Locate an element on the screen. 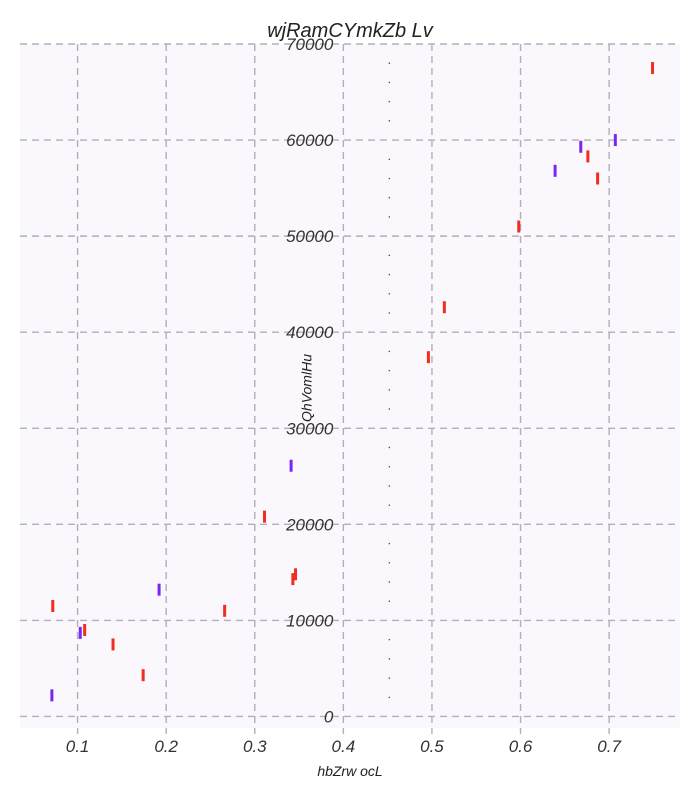  y-tick-labels: 0 10000 20000 30000 40000 50000 60000 70000 is located at coordinates (309, 380).